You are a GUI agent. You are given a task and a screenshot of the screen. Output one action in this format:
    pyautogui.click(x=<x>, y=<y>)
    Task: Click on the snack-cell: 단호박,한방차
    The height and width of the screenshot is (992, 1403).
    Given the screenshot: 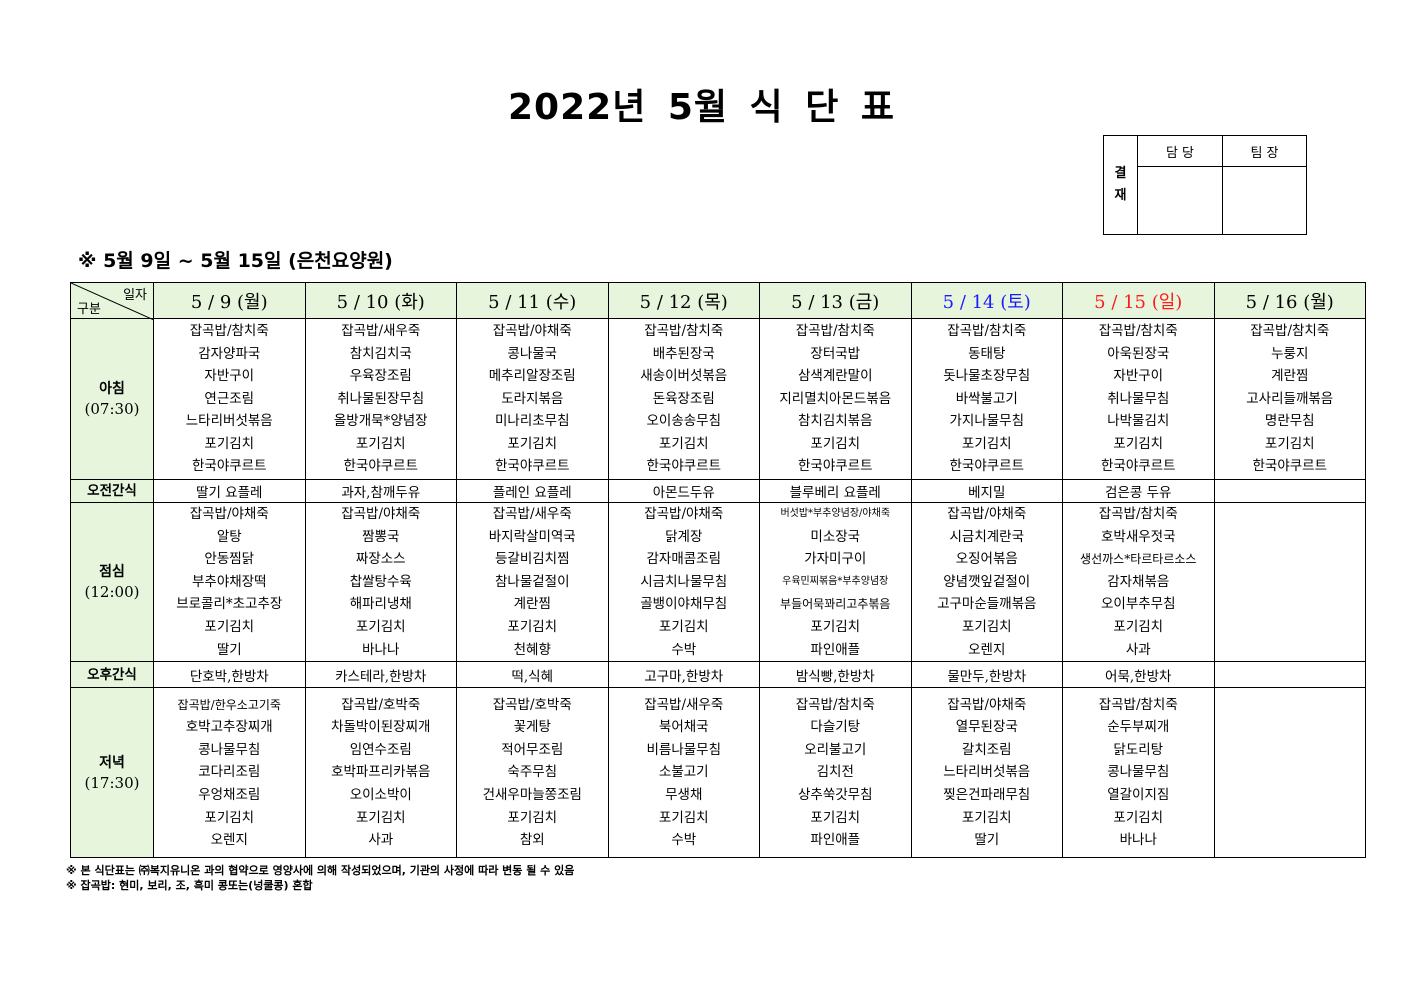 What is the action you would take?
    pyautogui.click(x=229, y=675)
    